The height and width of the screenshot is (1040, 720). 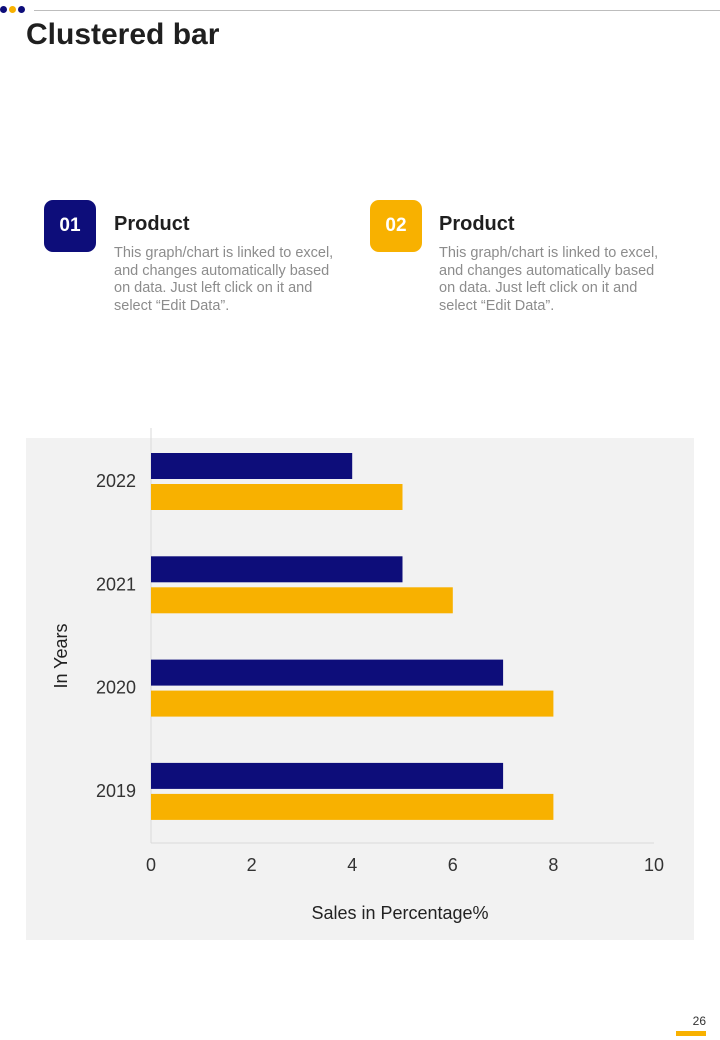 What do you see at coordinates (61, 655) in the screenshot?
I see `y-axis-title: In Years` at bounding box center [61, 655].